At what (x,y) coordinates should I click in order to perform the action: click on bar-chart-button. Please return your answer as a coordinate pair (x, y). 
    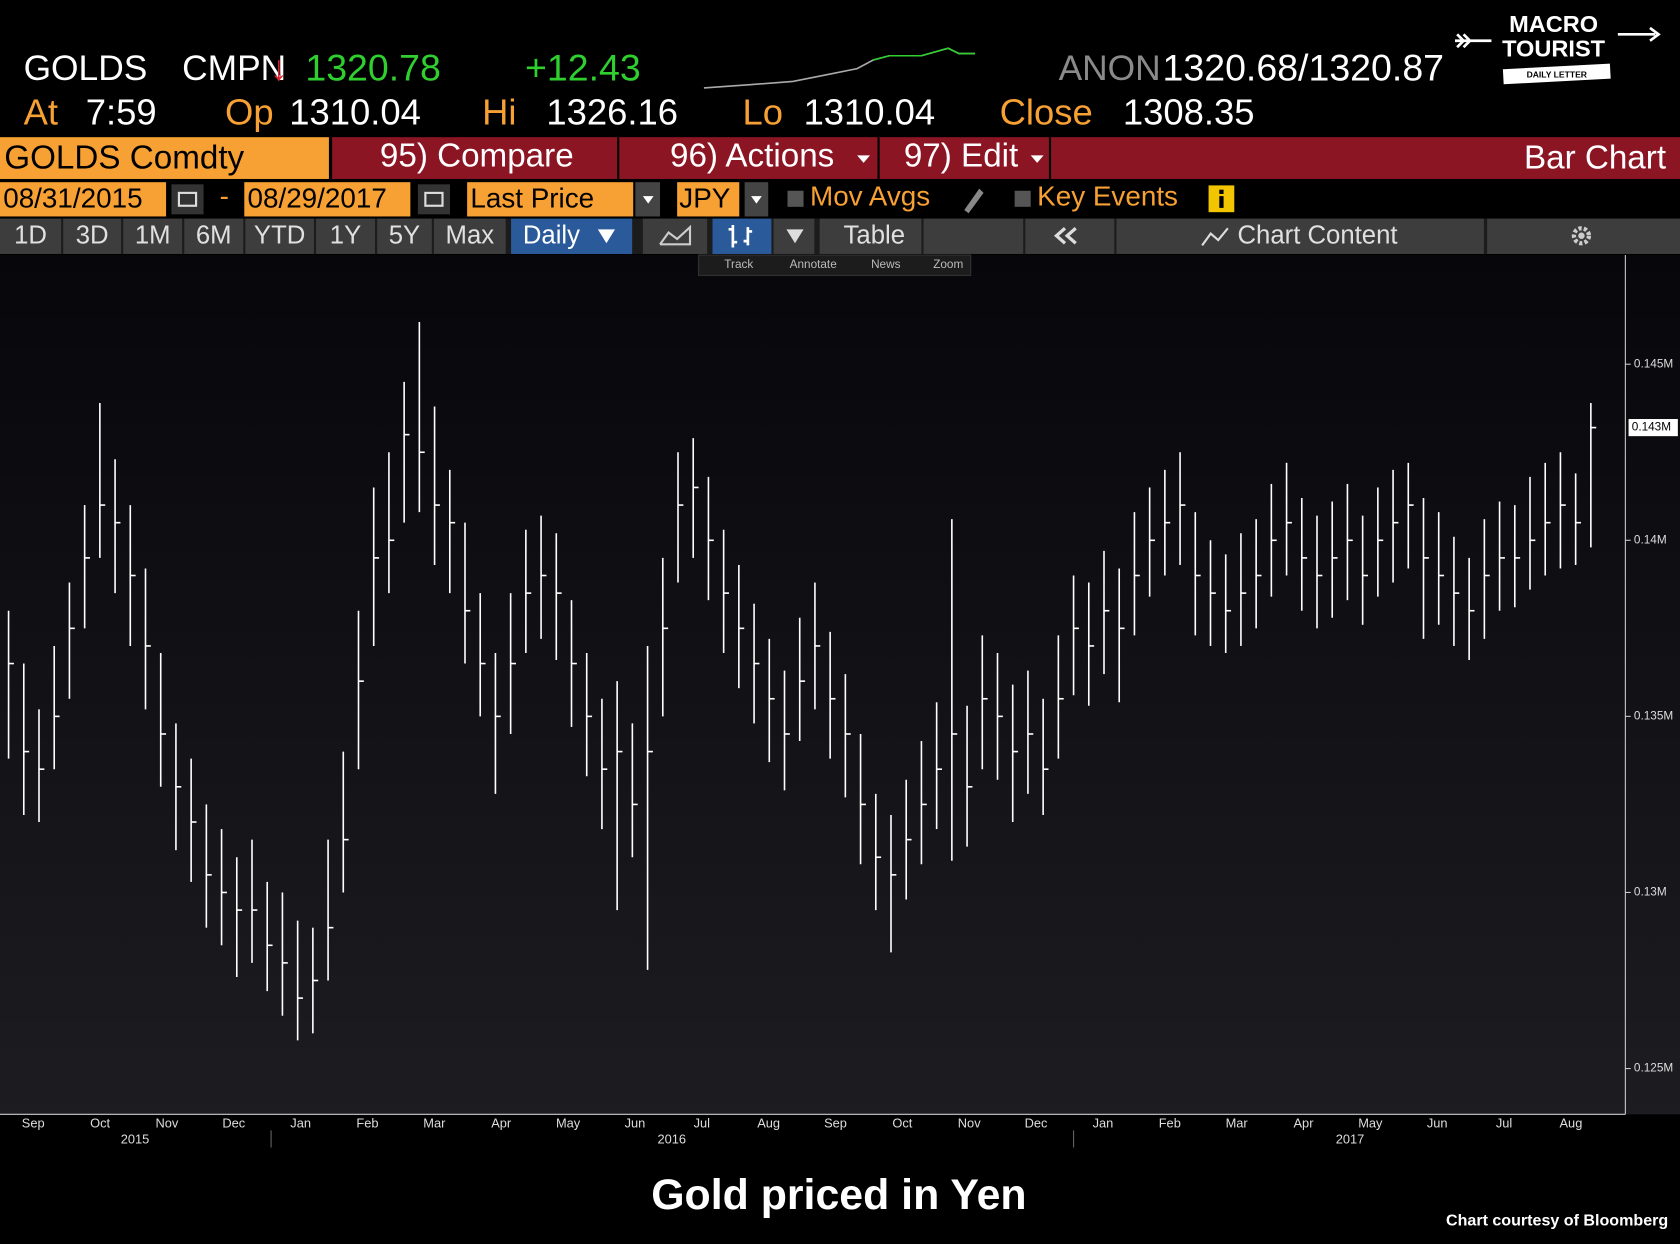
    Looking at the image, I should click on (742, 236).